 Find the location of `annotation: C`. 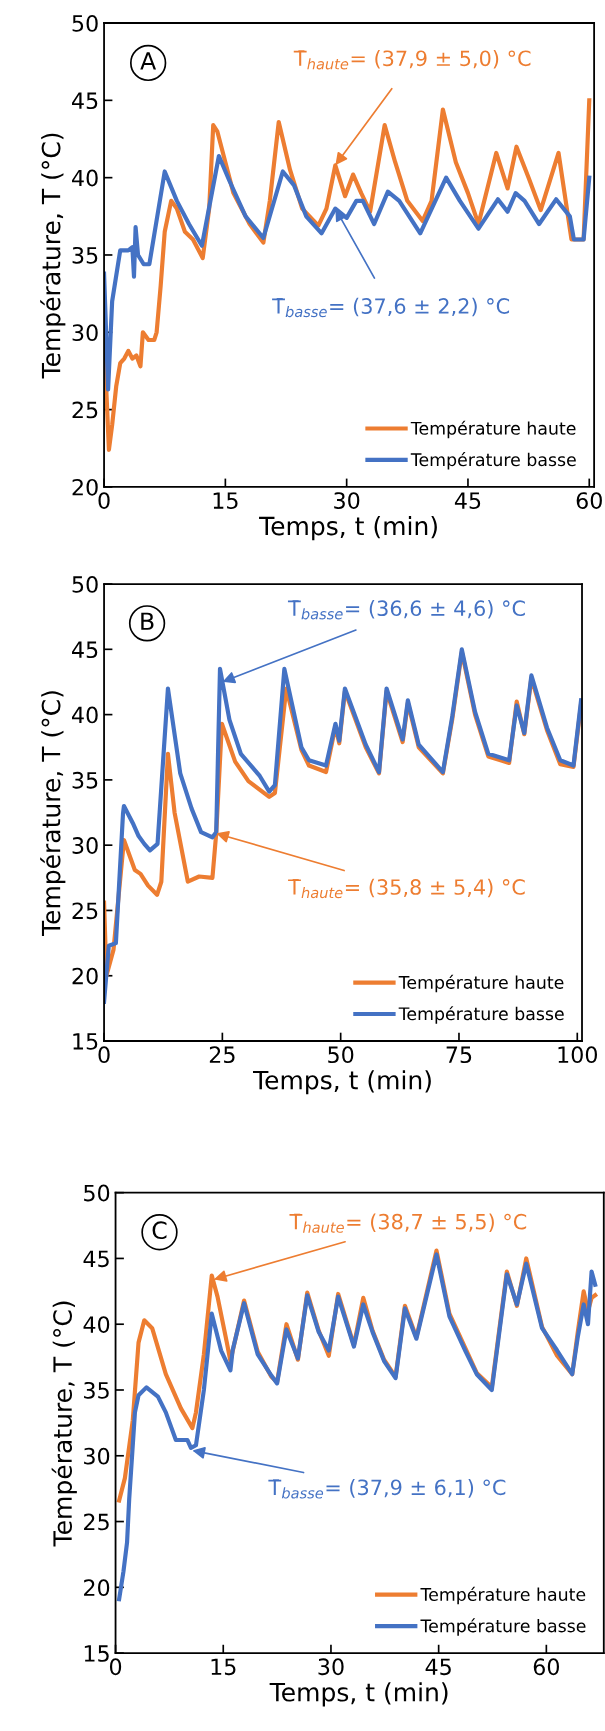

annotation: C is located at coordinates (159, 1230).